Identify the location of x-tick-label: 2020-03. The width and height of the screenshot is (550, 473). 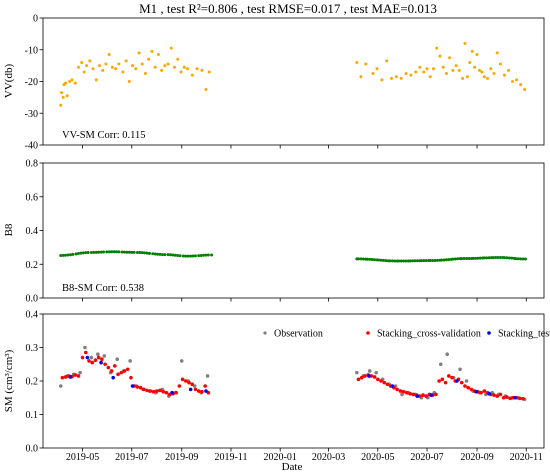
(328, 457).